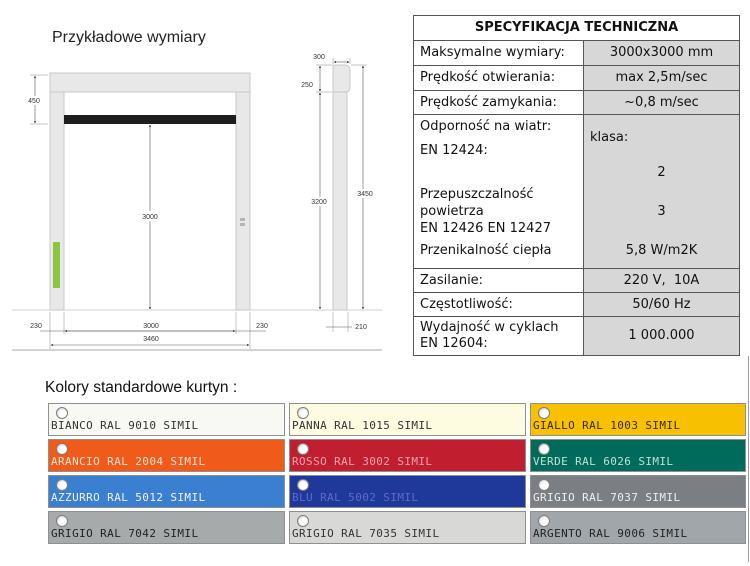 Image resolution: width=750 pixels, height=566 pixels. I want to click on side-view: 300 250 3200 3450 210, so click(338, 193).